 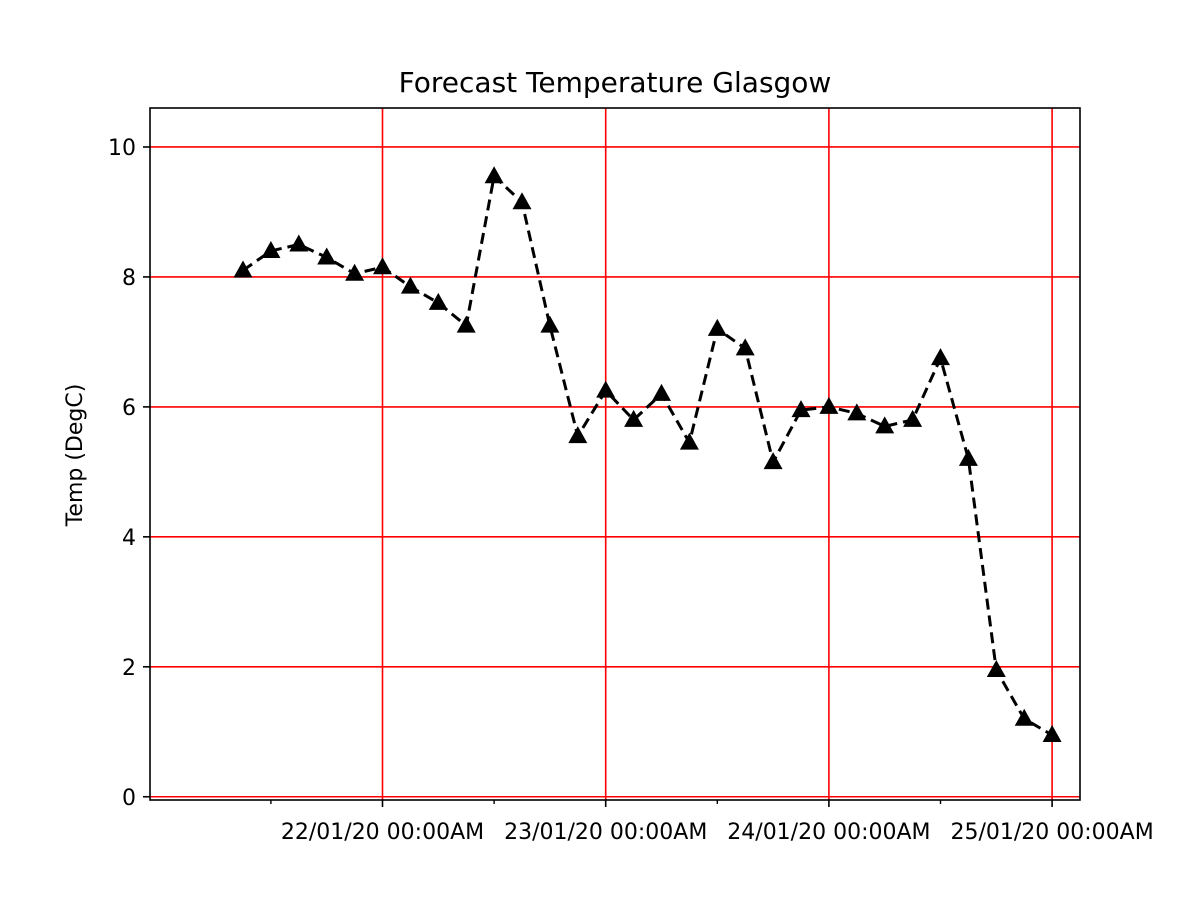 I want to click on x-tick-label: 23/01/20 00:00AM, so click(x=605, y=832).